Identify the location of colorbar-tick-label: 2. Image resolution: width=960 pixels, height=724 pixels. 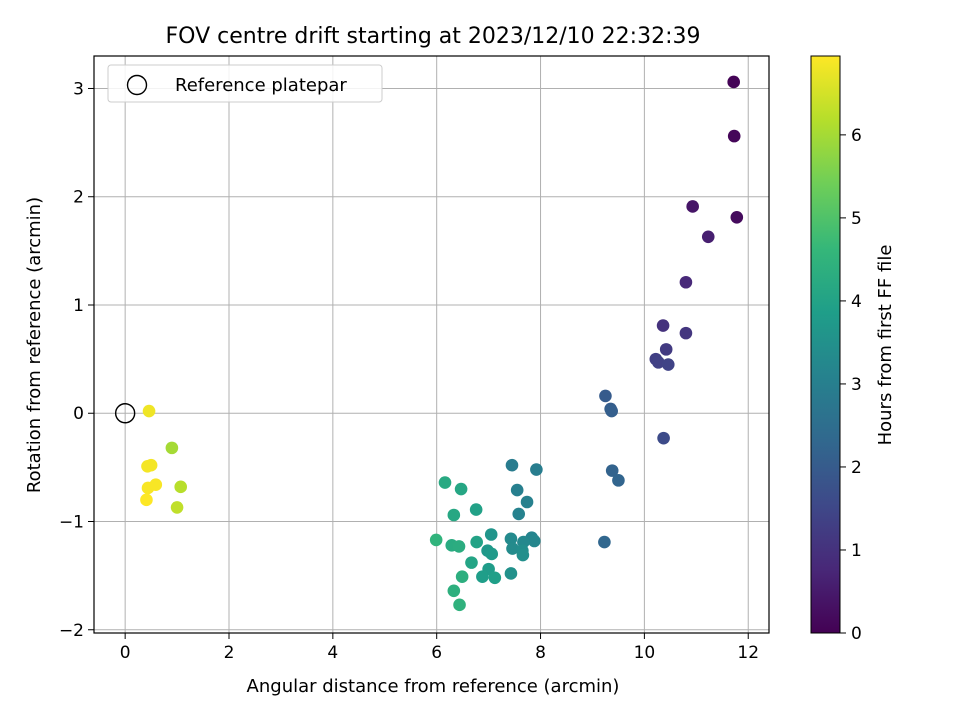
(856, 468).